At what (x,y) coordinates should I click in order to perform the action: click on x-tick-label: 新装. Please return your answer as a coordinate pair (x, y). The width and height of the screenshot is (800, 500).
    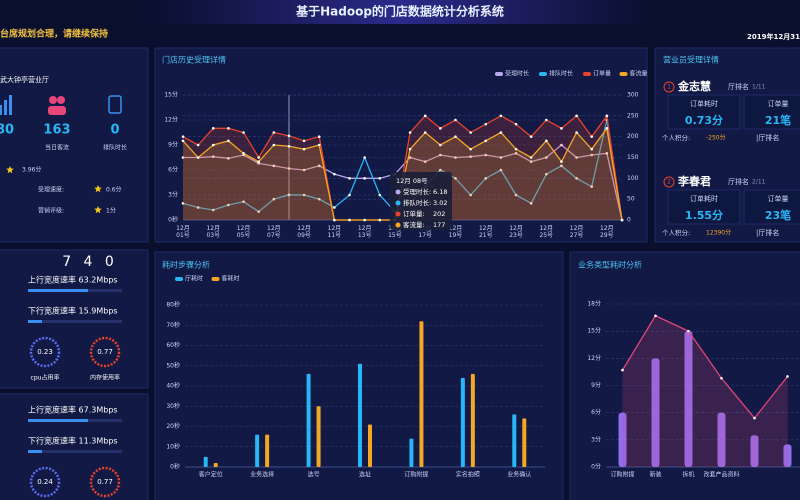
    Looking at the image, I should click on (655, 475).